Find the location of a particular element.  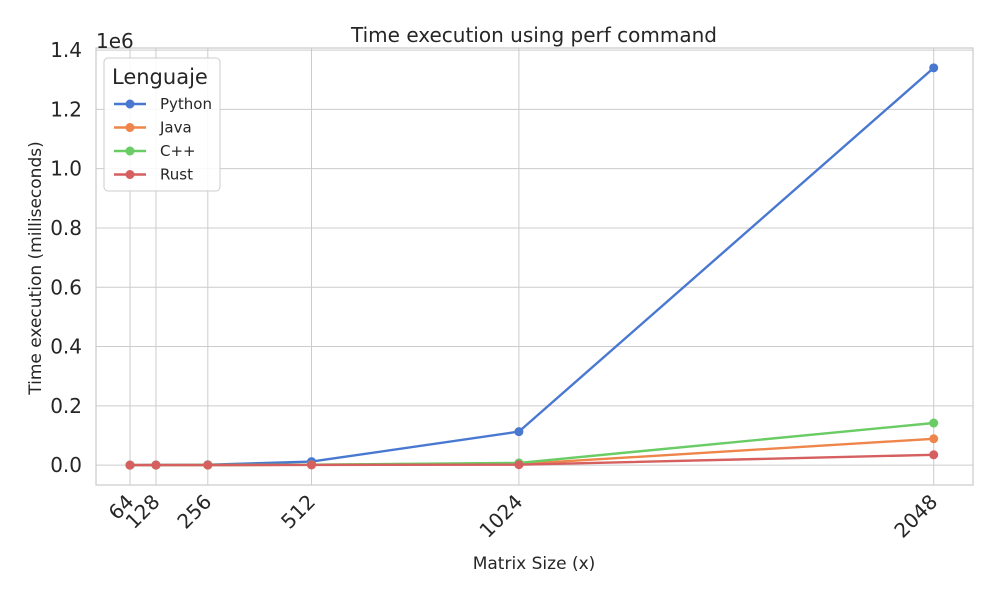

legend-label: Rust is located at coordinates (176, 175).